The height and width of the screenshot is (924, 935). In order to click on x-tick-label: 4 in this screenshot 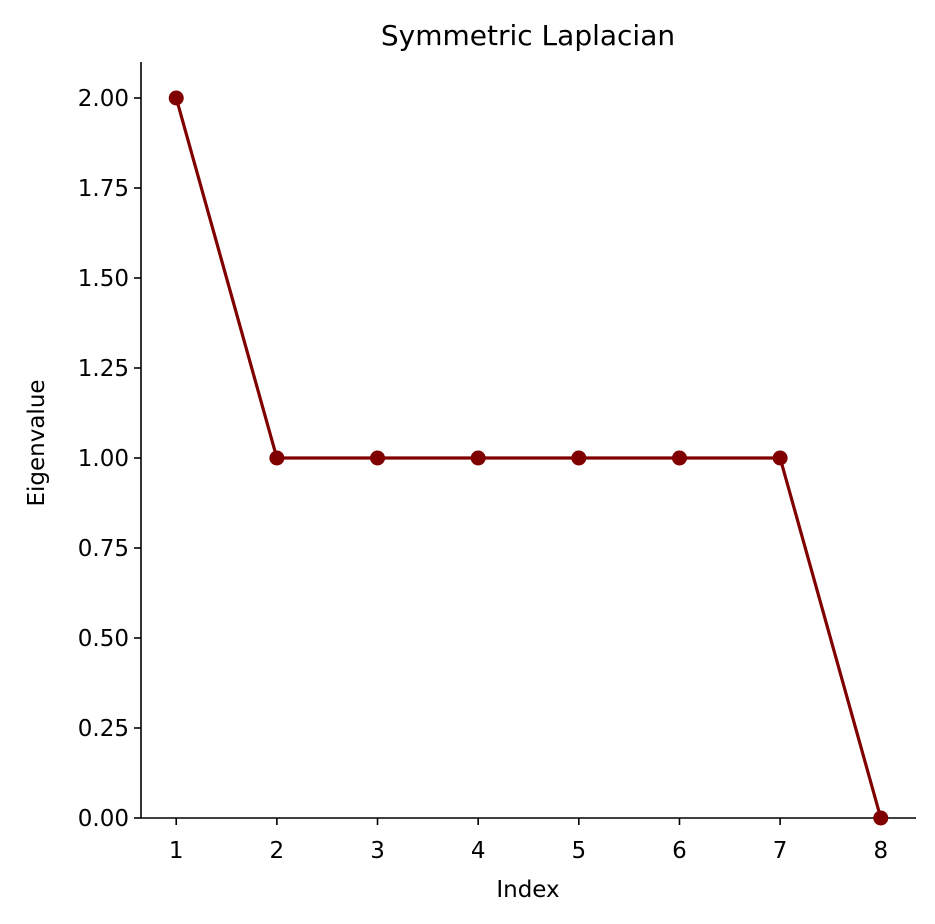, I will do `click(478, 851)`.